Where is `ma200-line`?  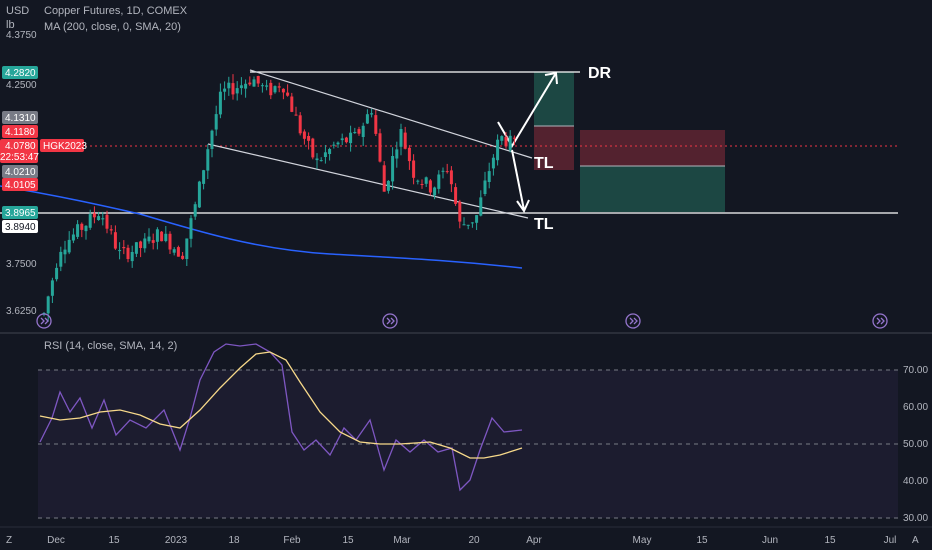 ma200-line is located at coordinates (261, 227).